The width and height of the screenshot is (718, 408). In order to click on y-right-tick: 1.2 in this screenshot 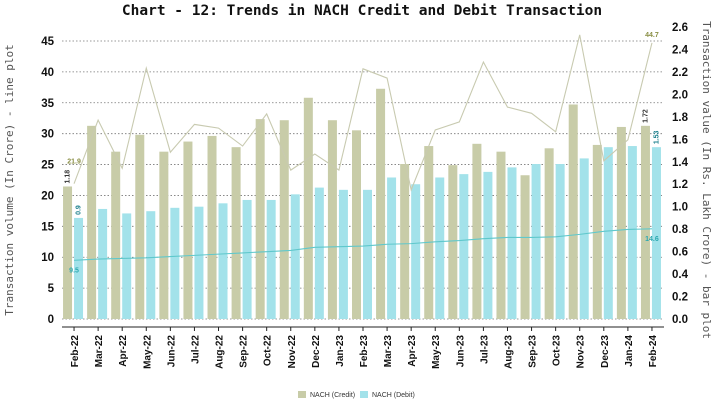, I will do `click(680, 185)`.